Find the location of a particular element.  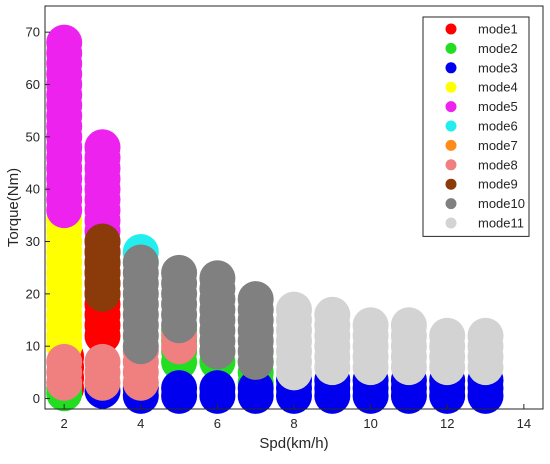

legend-label-mode5: mode5 is located at coordinates (498, 106).